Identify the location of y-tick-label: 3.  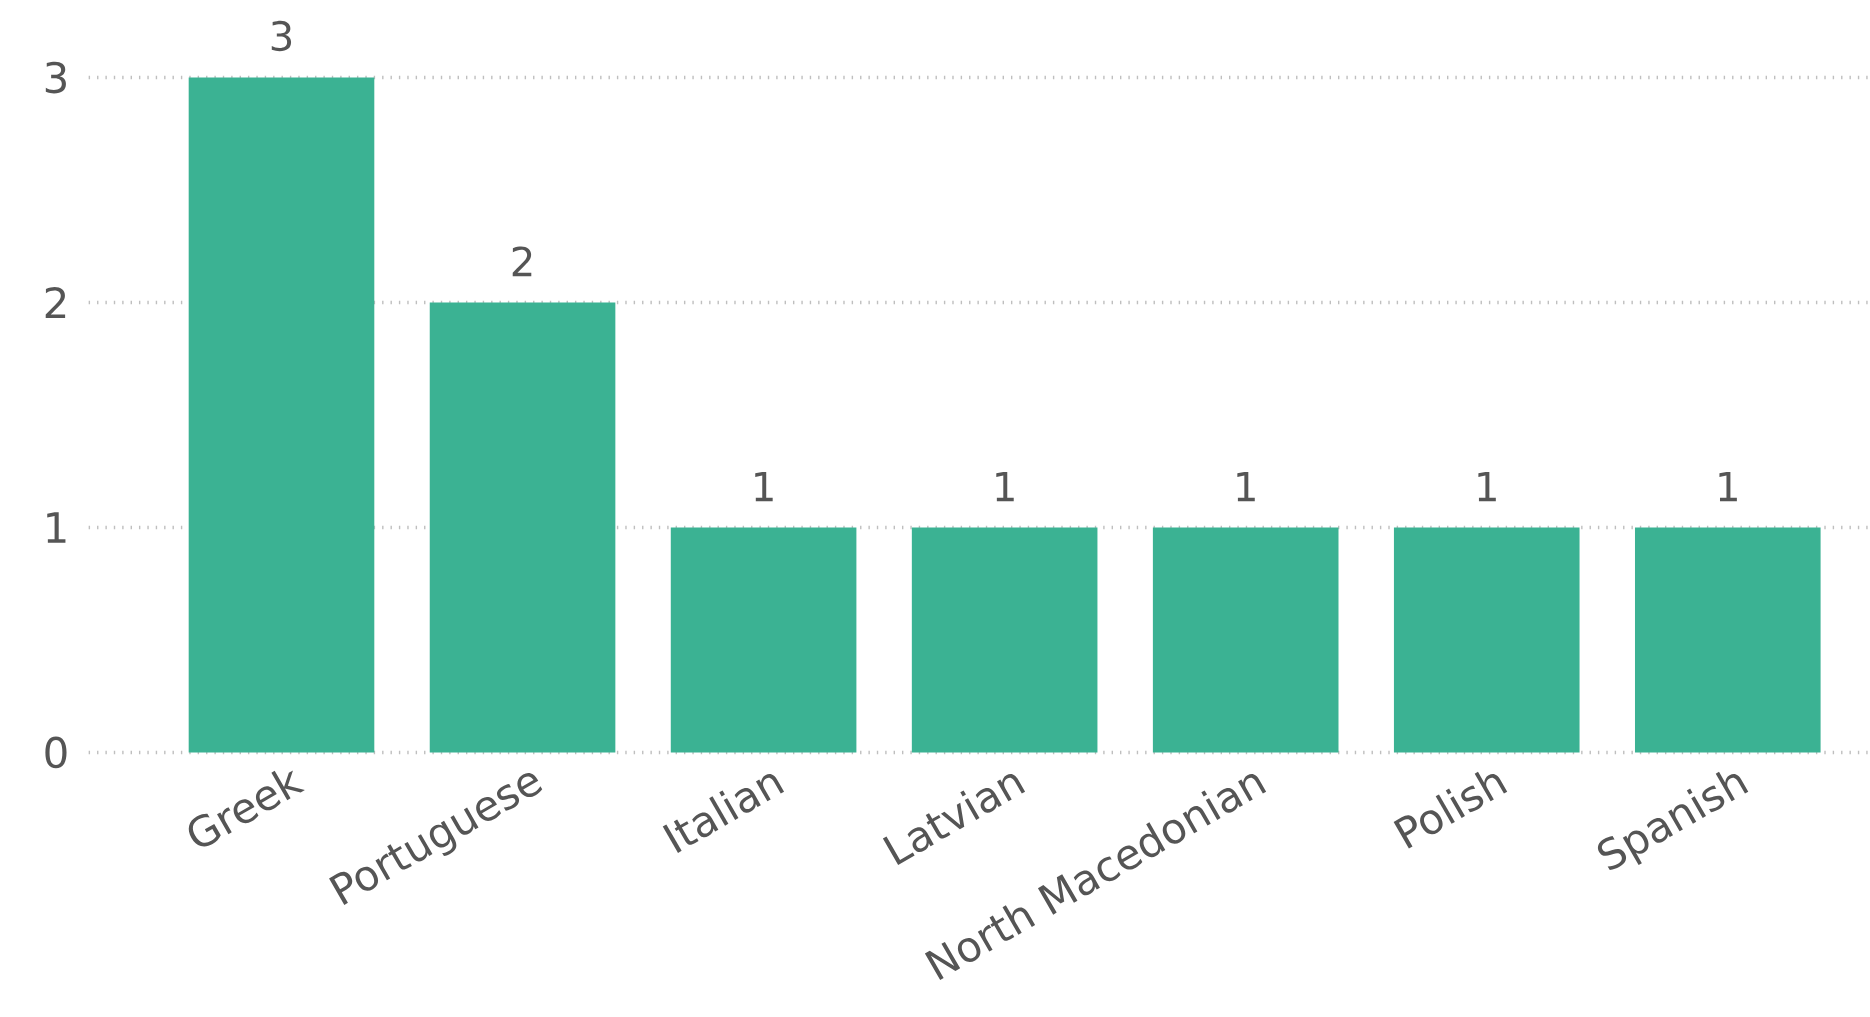
(55, 77).